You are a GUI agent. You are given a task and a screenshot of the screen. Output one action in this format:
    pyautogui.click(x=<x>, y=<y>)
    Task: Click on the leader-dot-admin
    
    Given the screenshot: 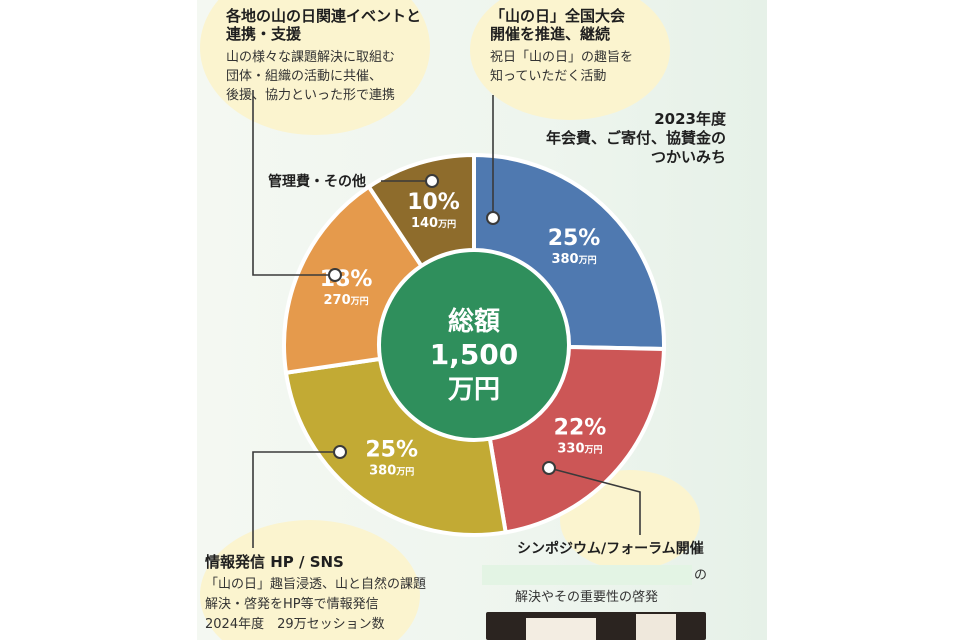 What is the action you would take?
    pyautogui.click(x=432, y=181)
    